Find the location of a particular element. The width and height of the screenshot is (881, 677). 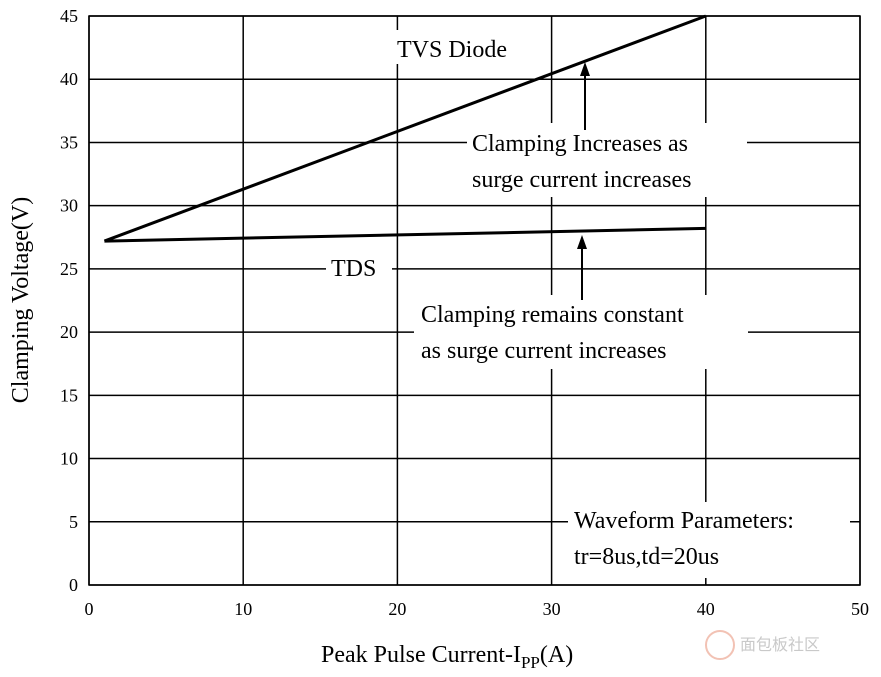

y-tick-label-35: 35 is located at coordinates (69, 142).